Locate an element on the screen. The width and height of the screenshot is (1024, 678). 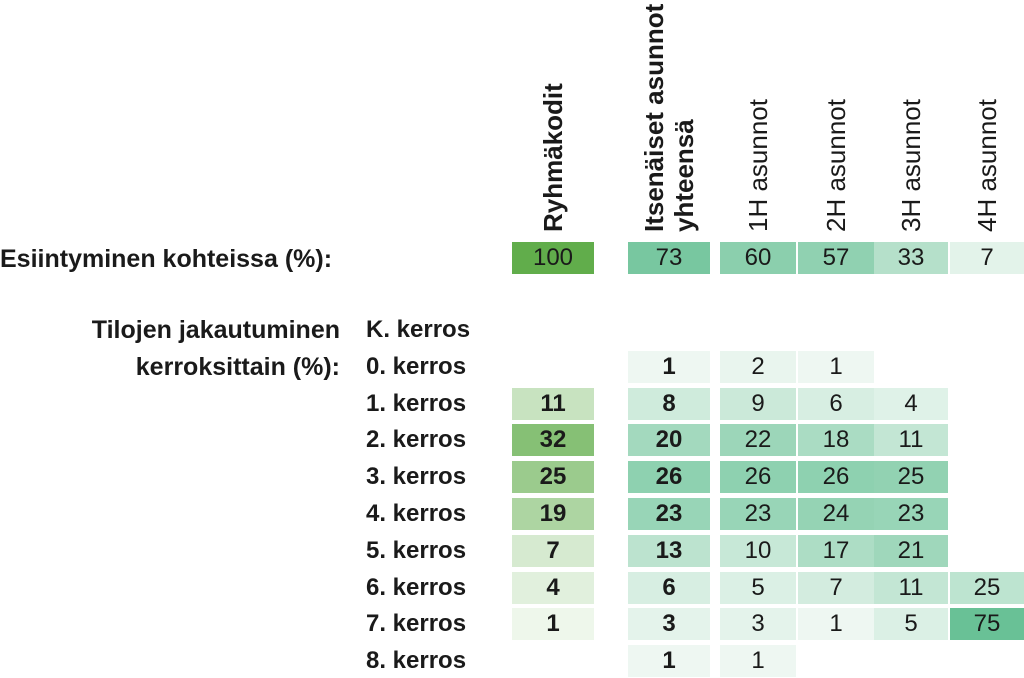
row-label: 3. kerros is located at coordinates (416, 477).